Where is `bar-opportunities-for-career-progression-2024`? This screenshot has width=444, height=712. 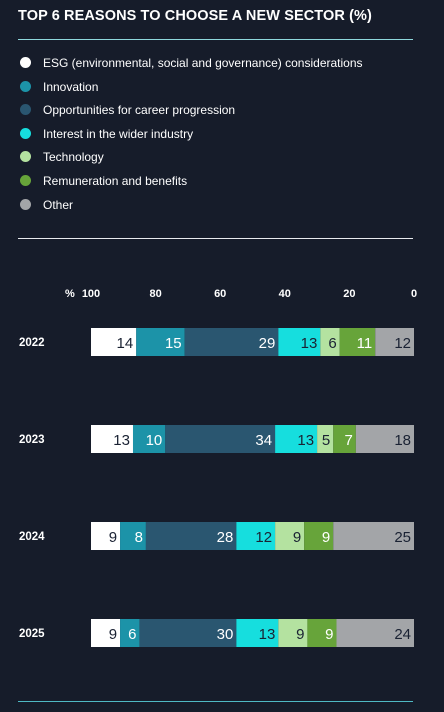
bar-opportunities-for-career-progression-2024 is located at coordinates (191, 536).